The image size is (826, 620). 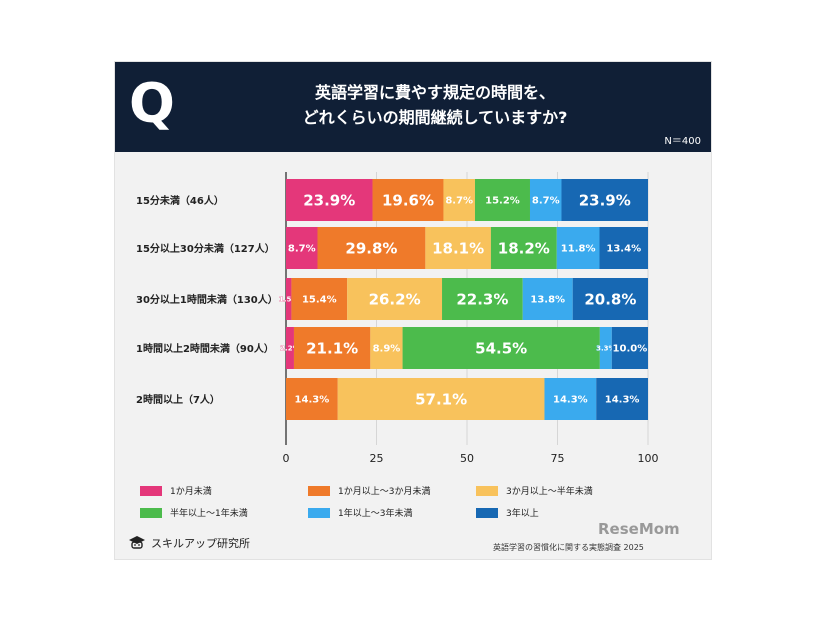 What do you see at coordinates (648, 458) in the screenshot?
I see `x-tick-label: 100` at bounding box center [648, 458].